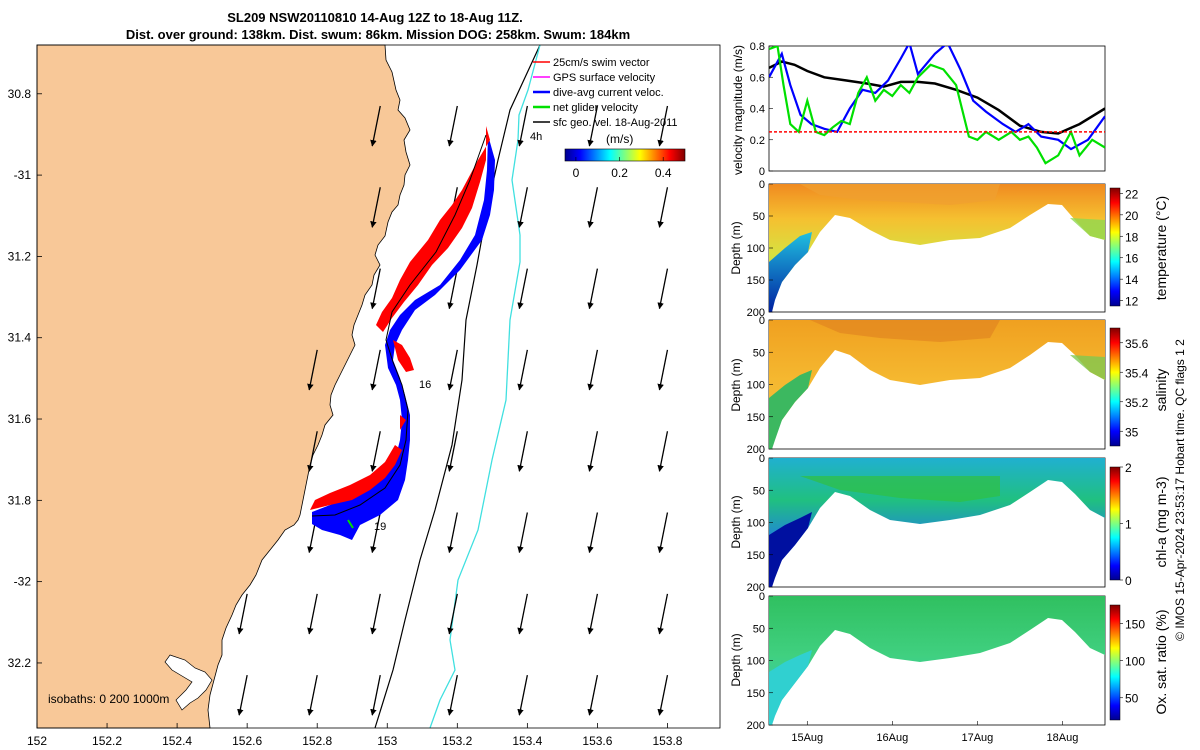 The image size is (1200, 750). I want to click on map-xtick-label: 152, so click(37, 741).